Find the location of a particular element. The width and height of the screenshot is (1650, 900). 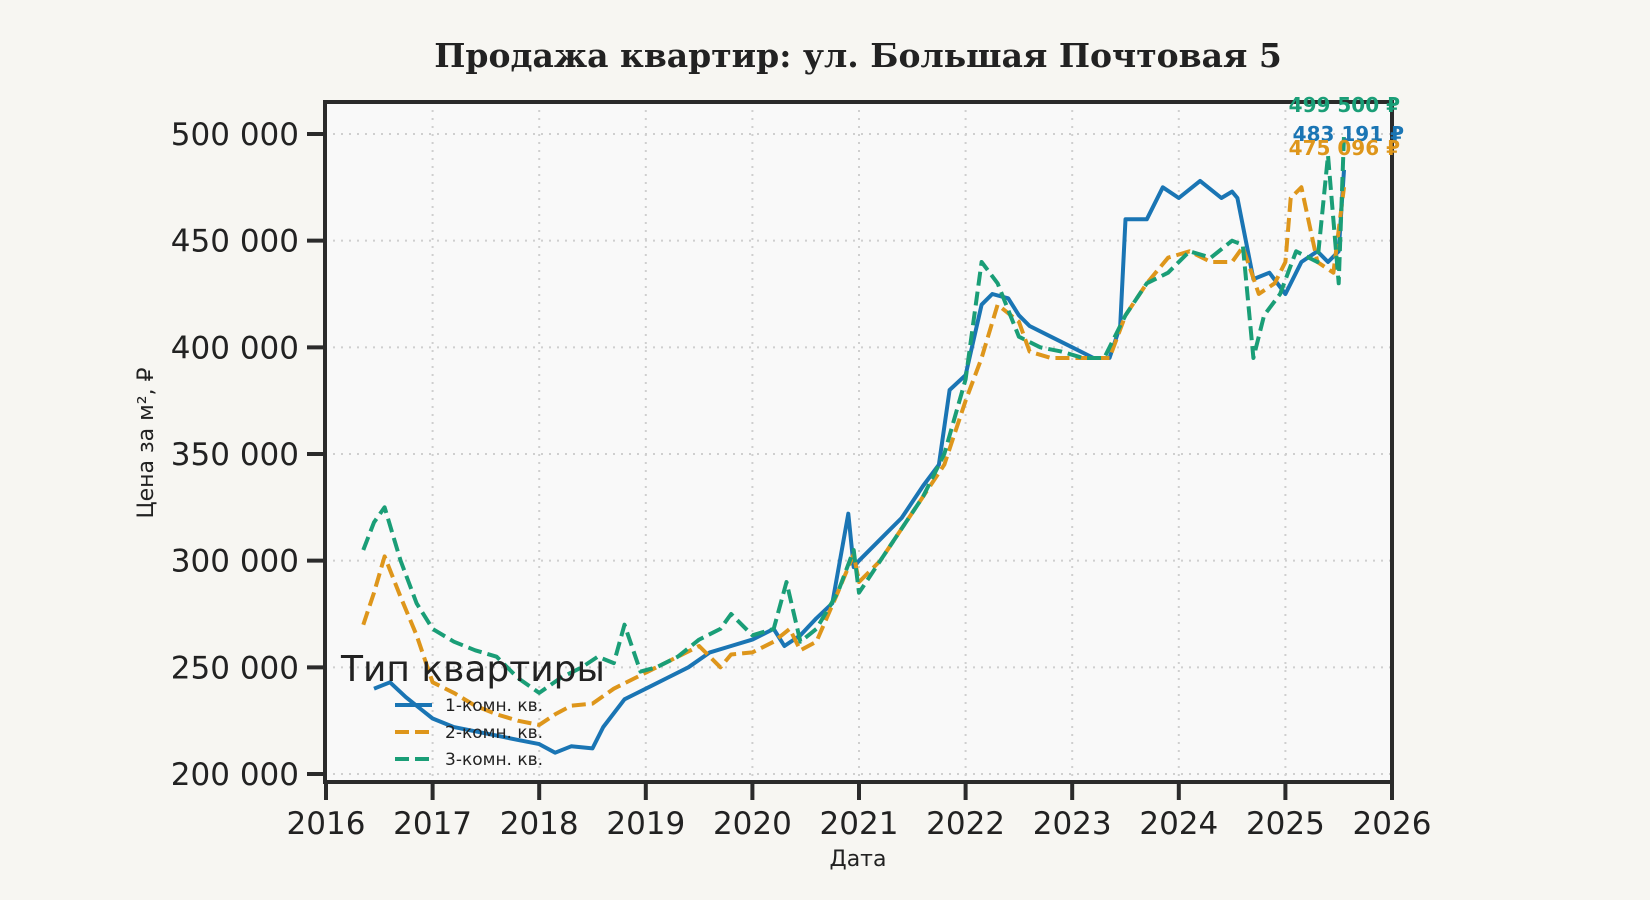

legend-entry-2room: 2-комн. кв. is located at coordinates (494, 733).